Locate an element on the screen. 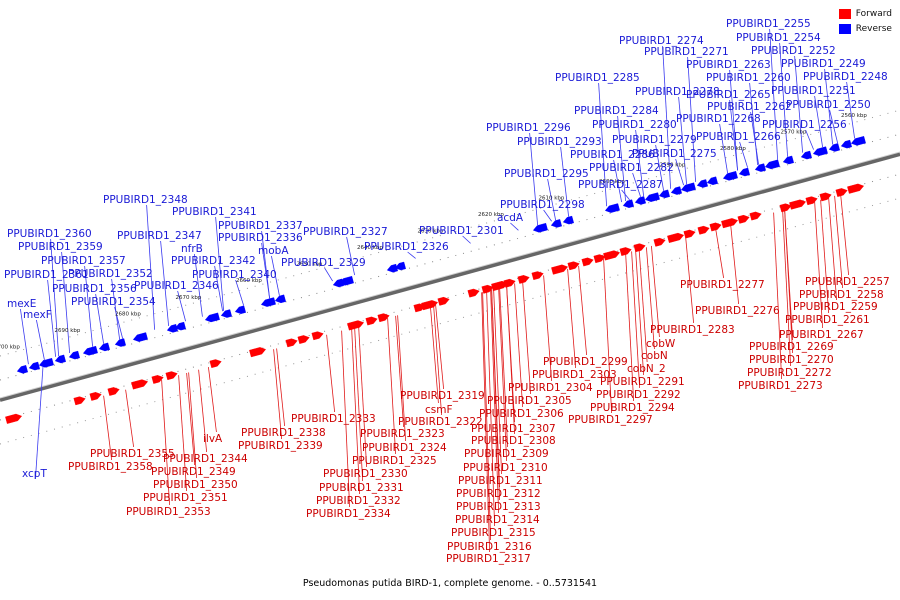 This screenshot has height=600, width=900. kbp-tick-label: 2640 kbp is located at coordinates (370, 248).